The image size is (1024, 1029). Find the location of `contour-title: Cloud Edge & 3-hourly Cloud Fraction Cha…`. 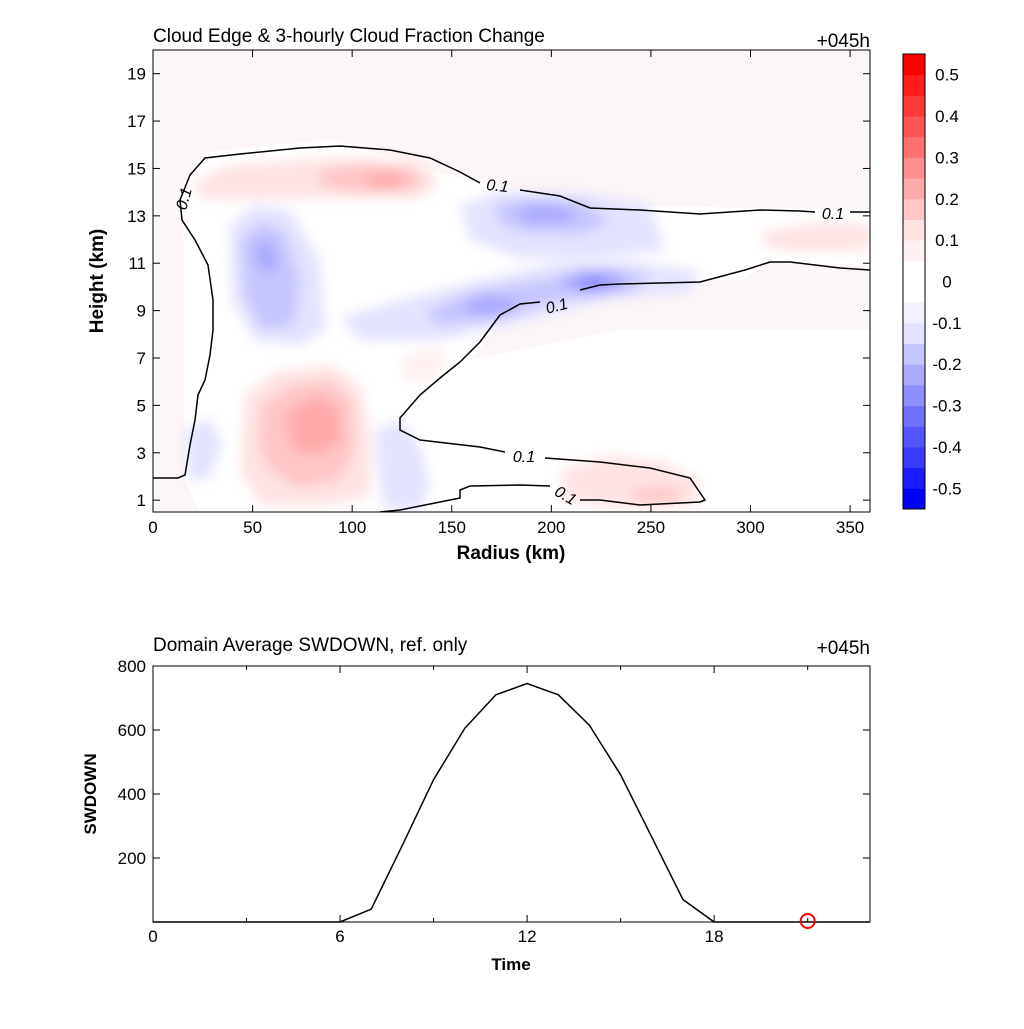

contour-title: Cloud Edge & 3-hourly Cloud Fraction Cha… is located at coordinates (349, 36).